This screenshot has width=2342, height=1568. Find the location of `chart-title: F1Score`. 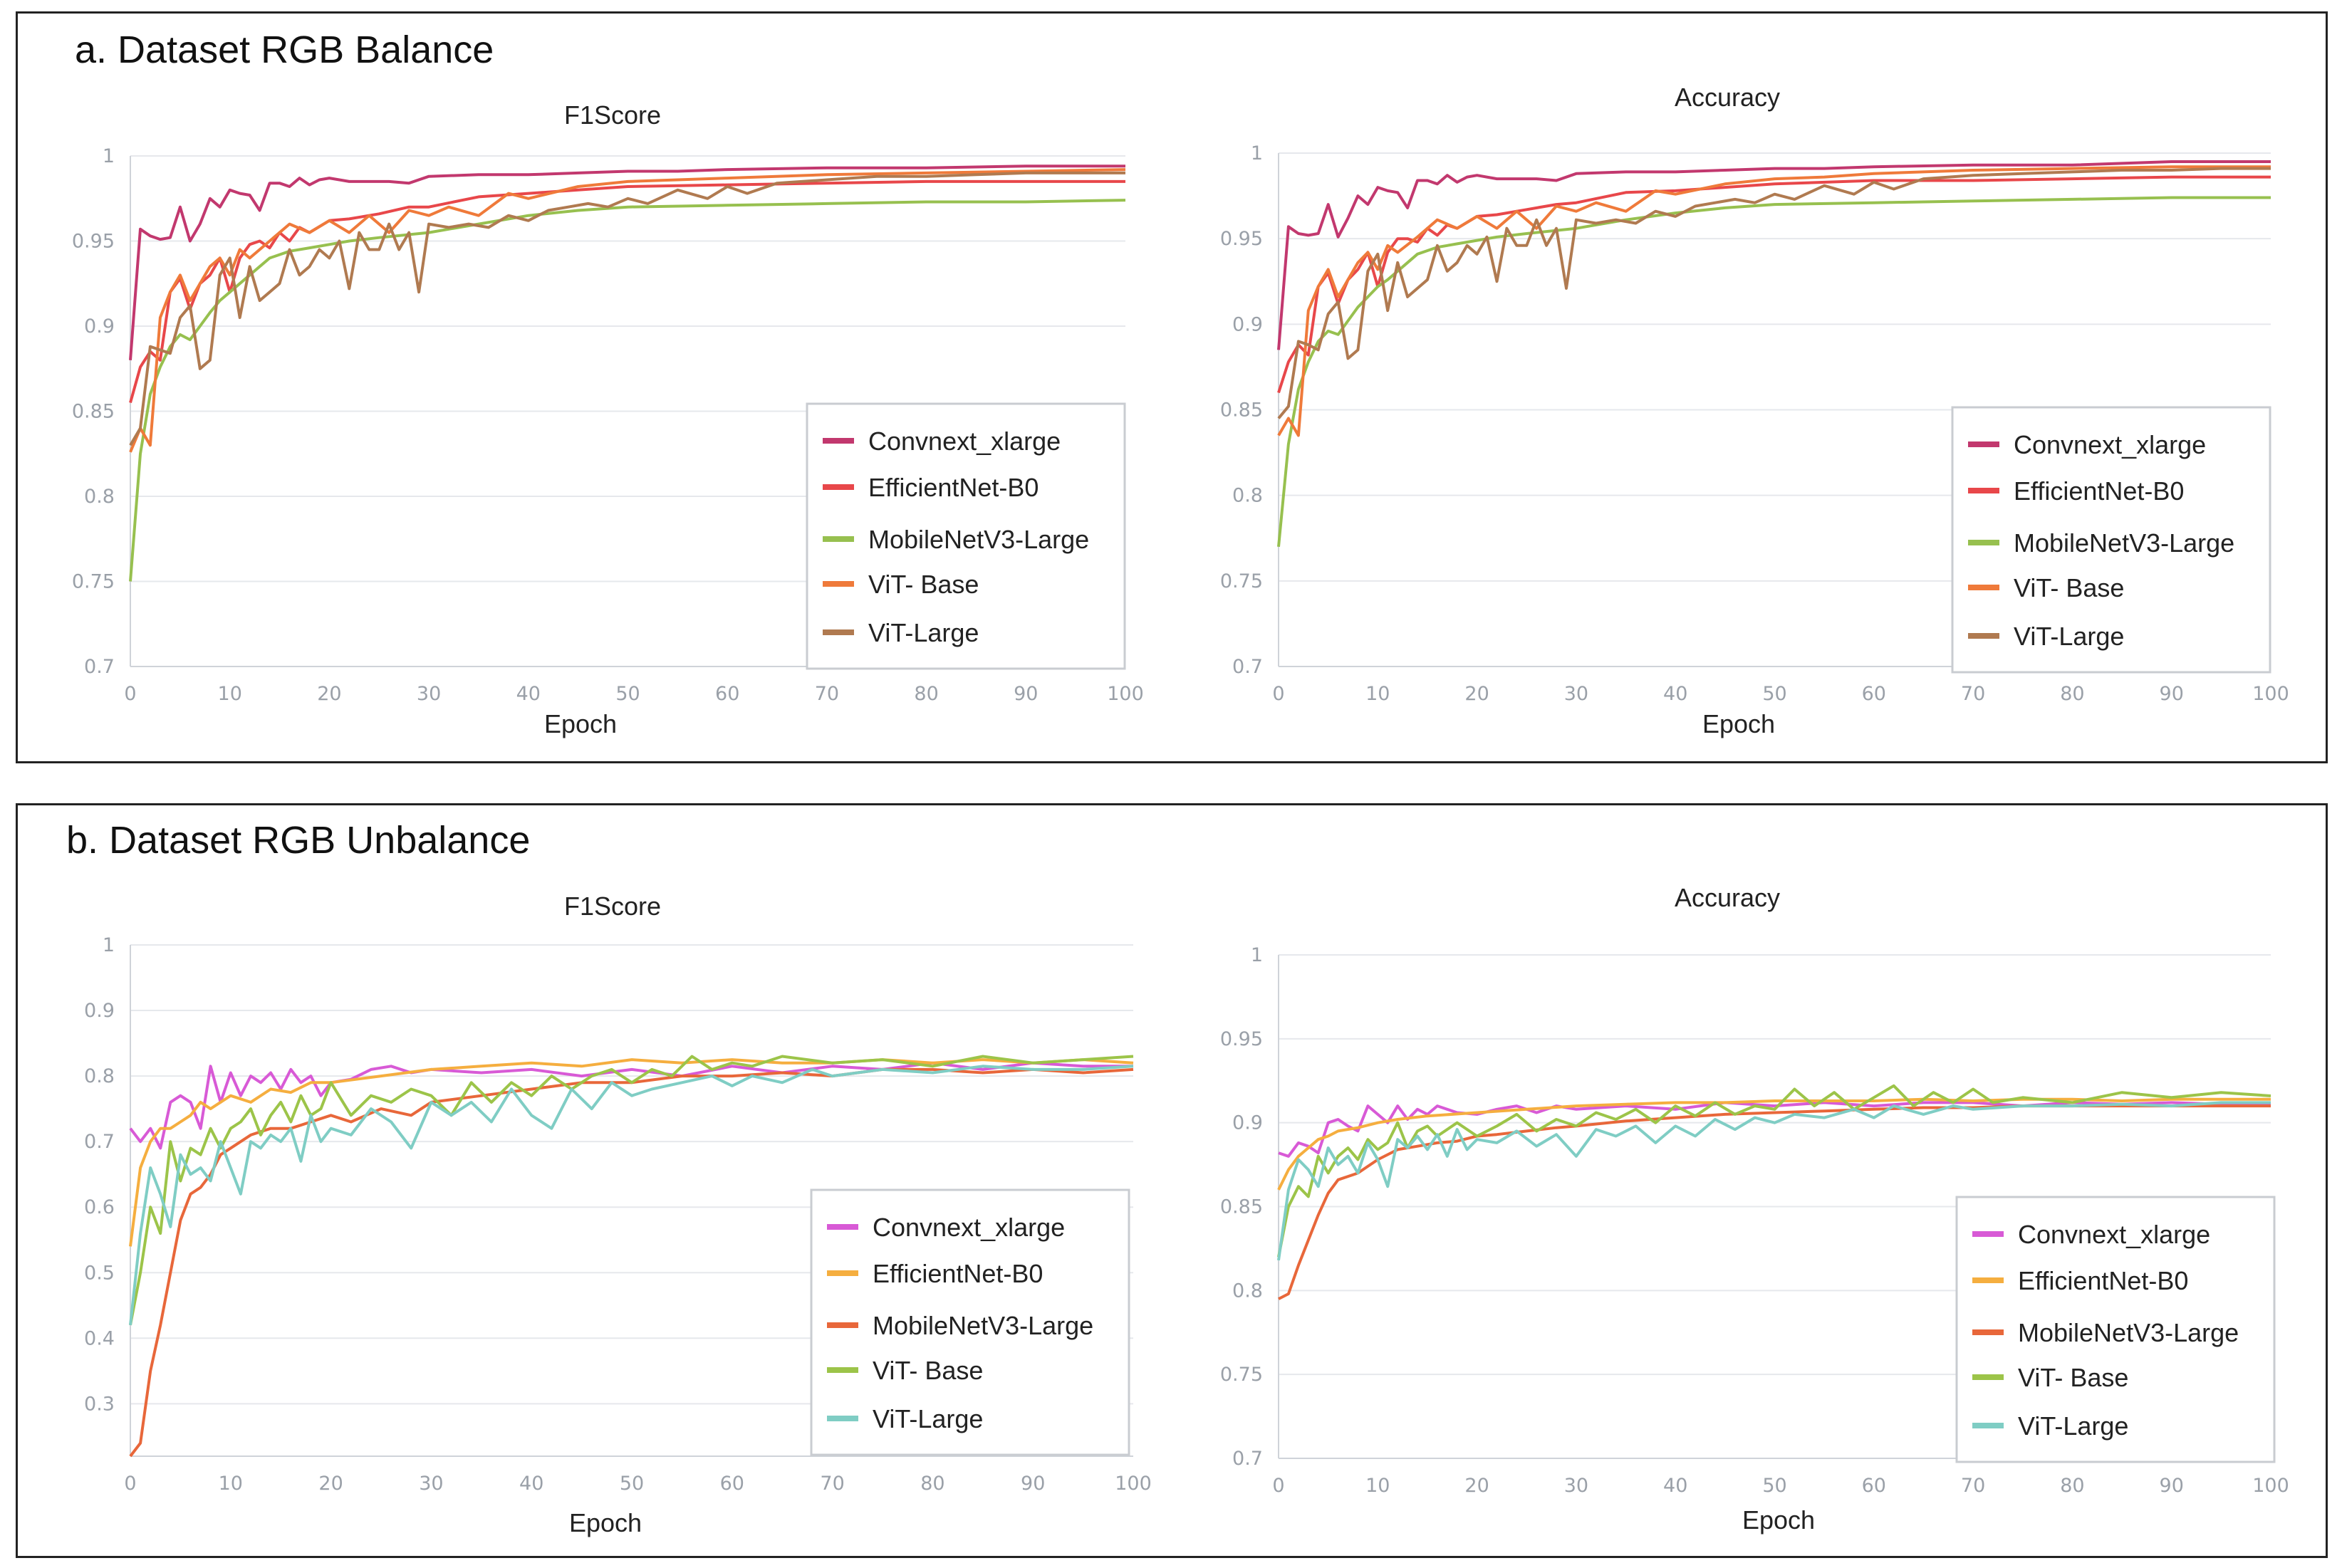

chart-title: F1Score is located at coordinates (612, 115).